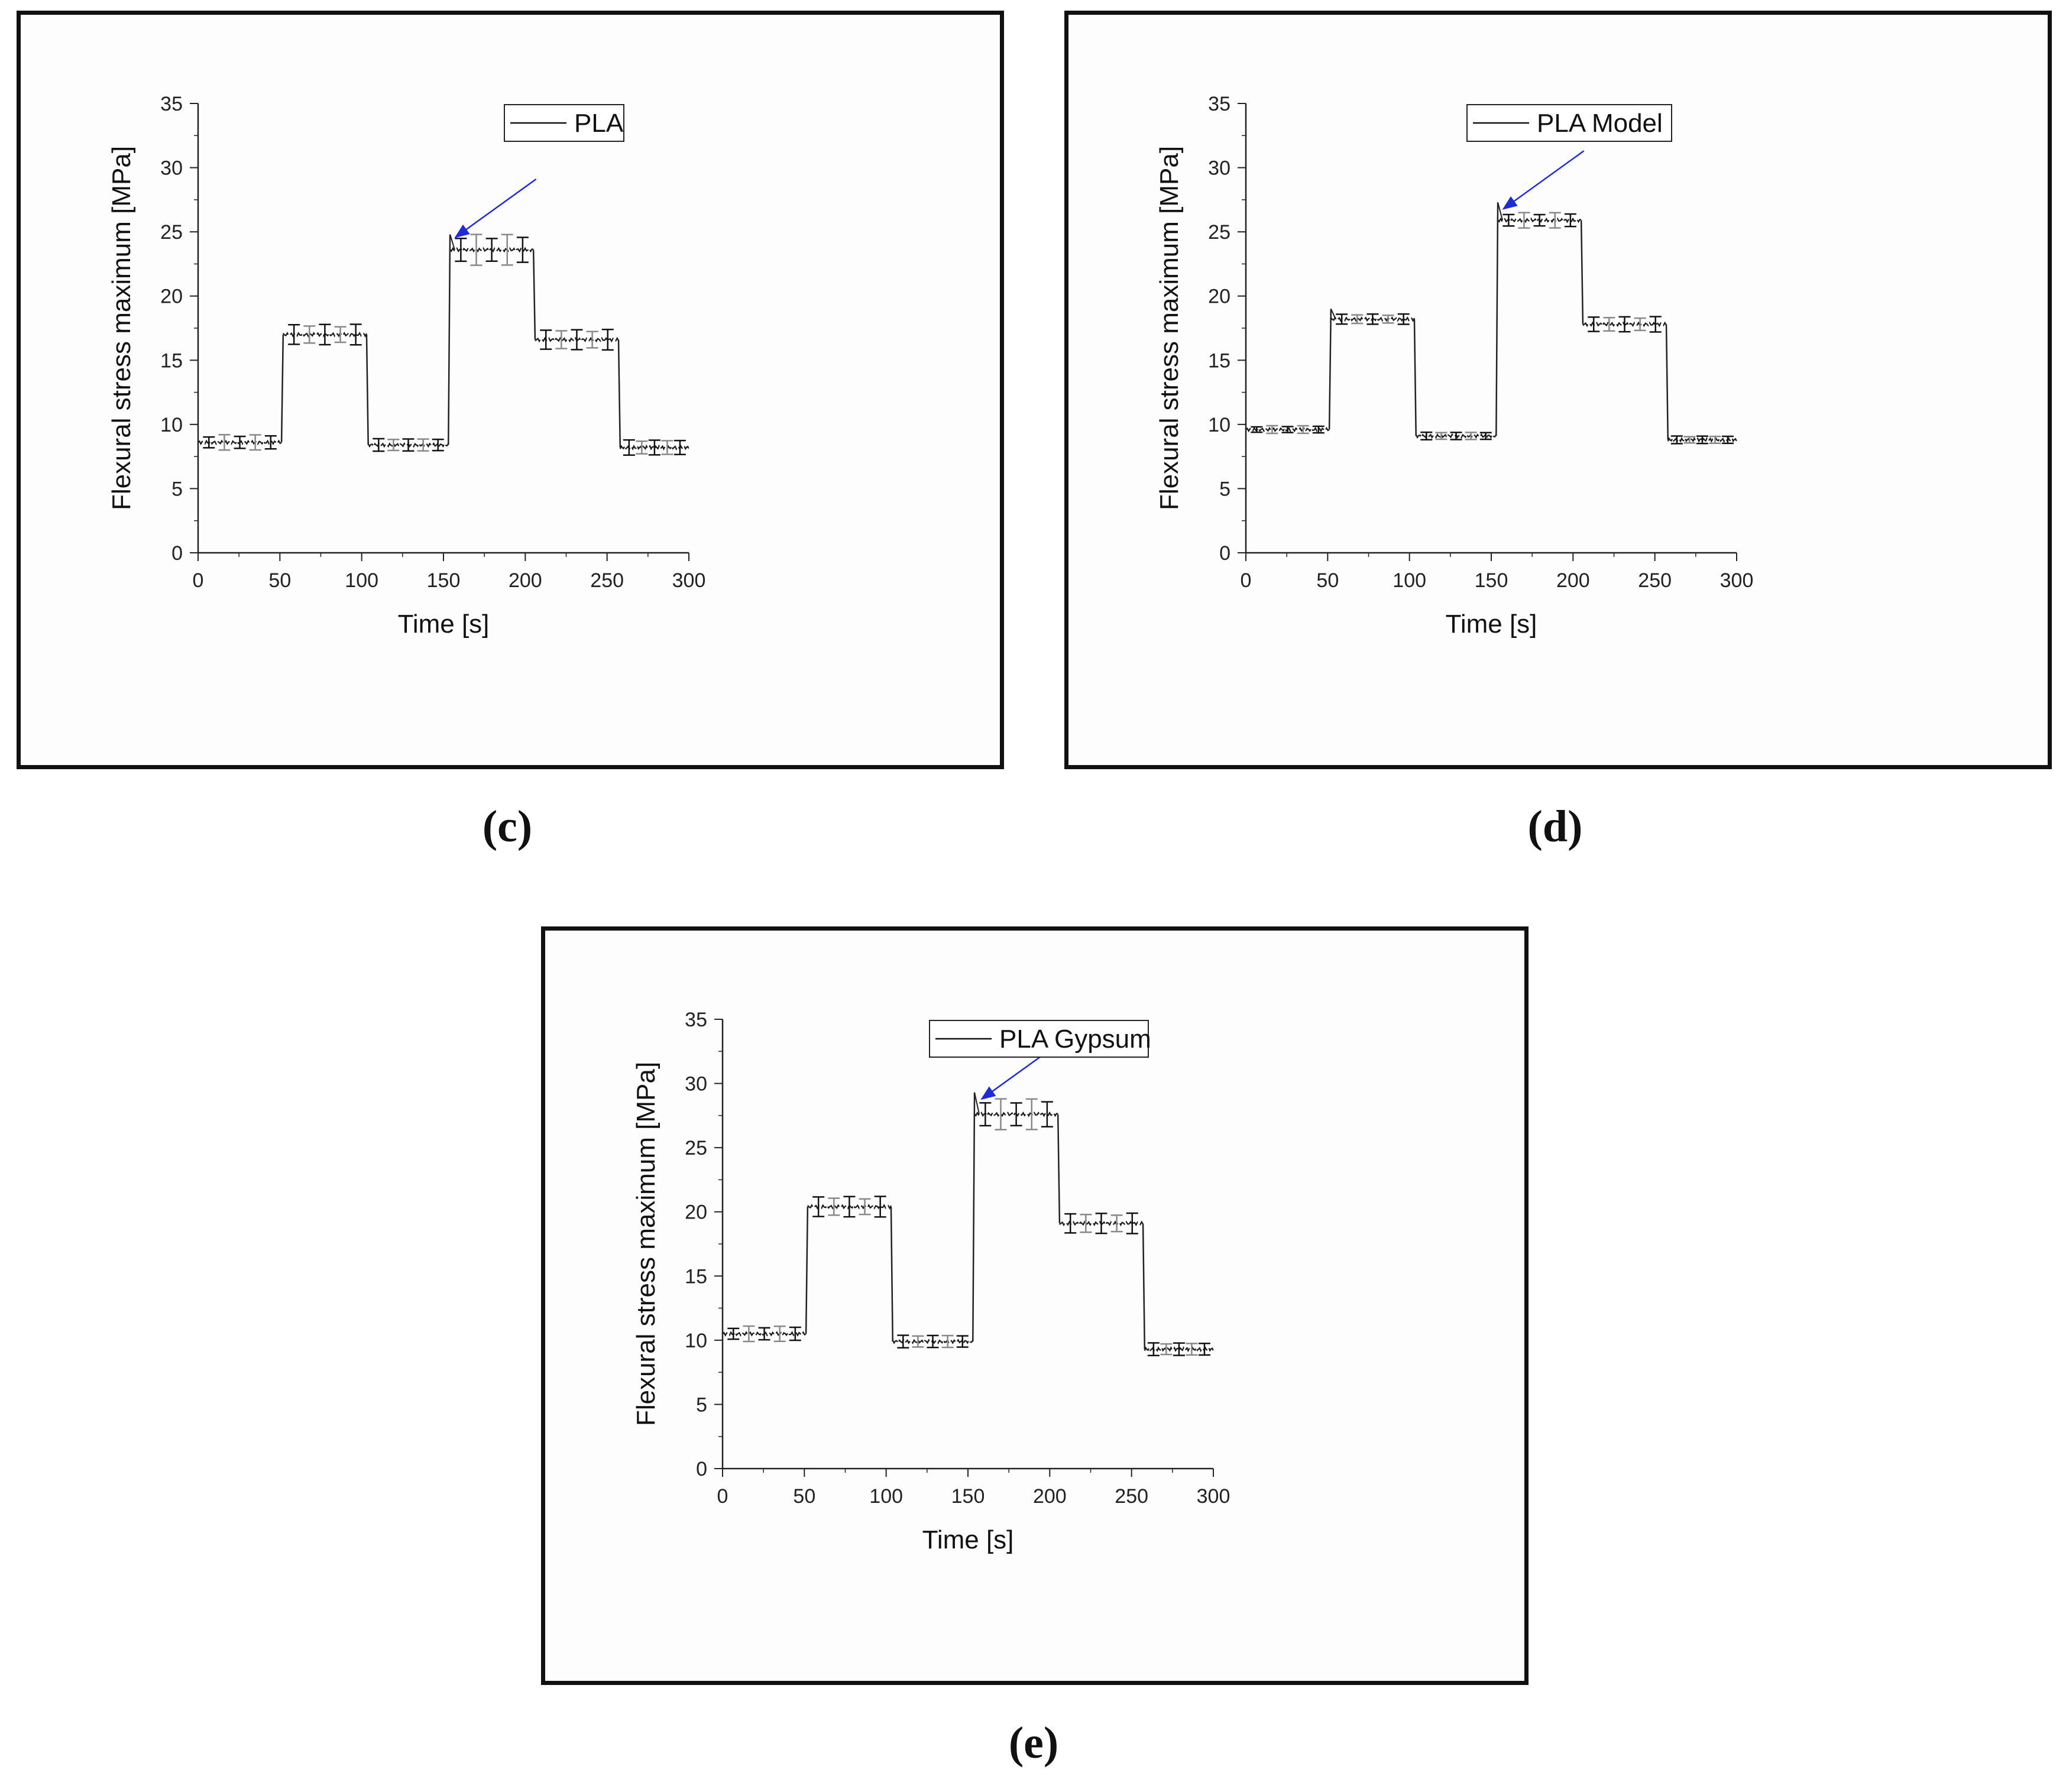  I want to click on legend-label: PLA Model, so click(1600, 123).